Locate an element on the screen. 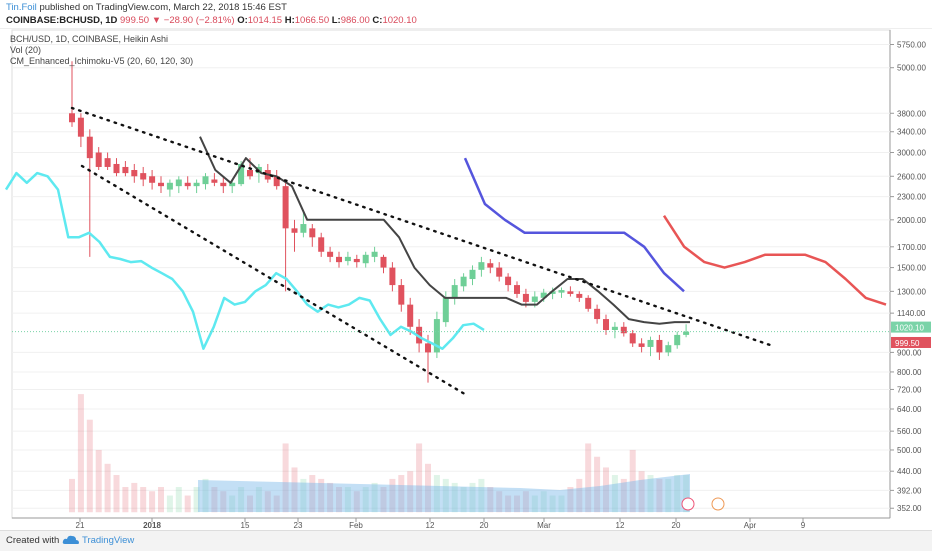 Image resolution: width=932 pixels, height=551 pixels. price-tag: 999.50 is located at coordinates (907, 343).